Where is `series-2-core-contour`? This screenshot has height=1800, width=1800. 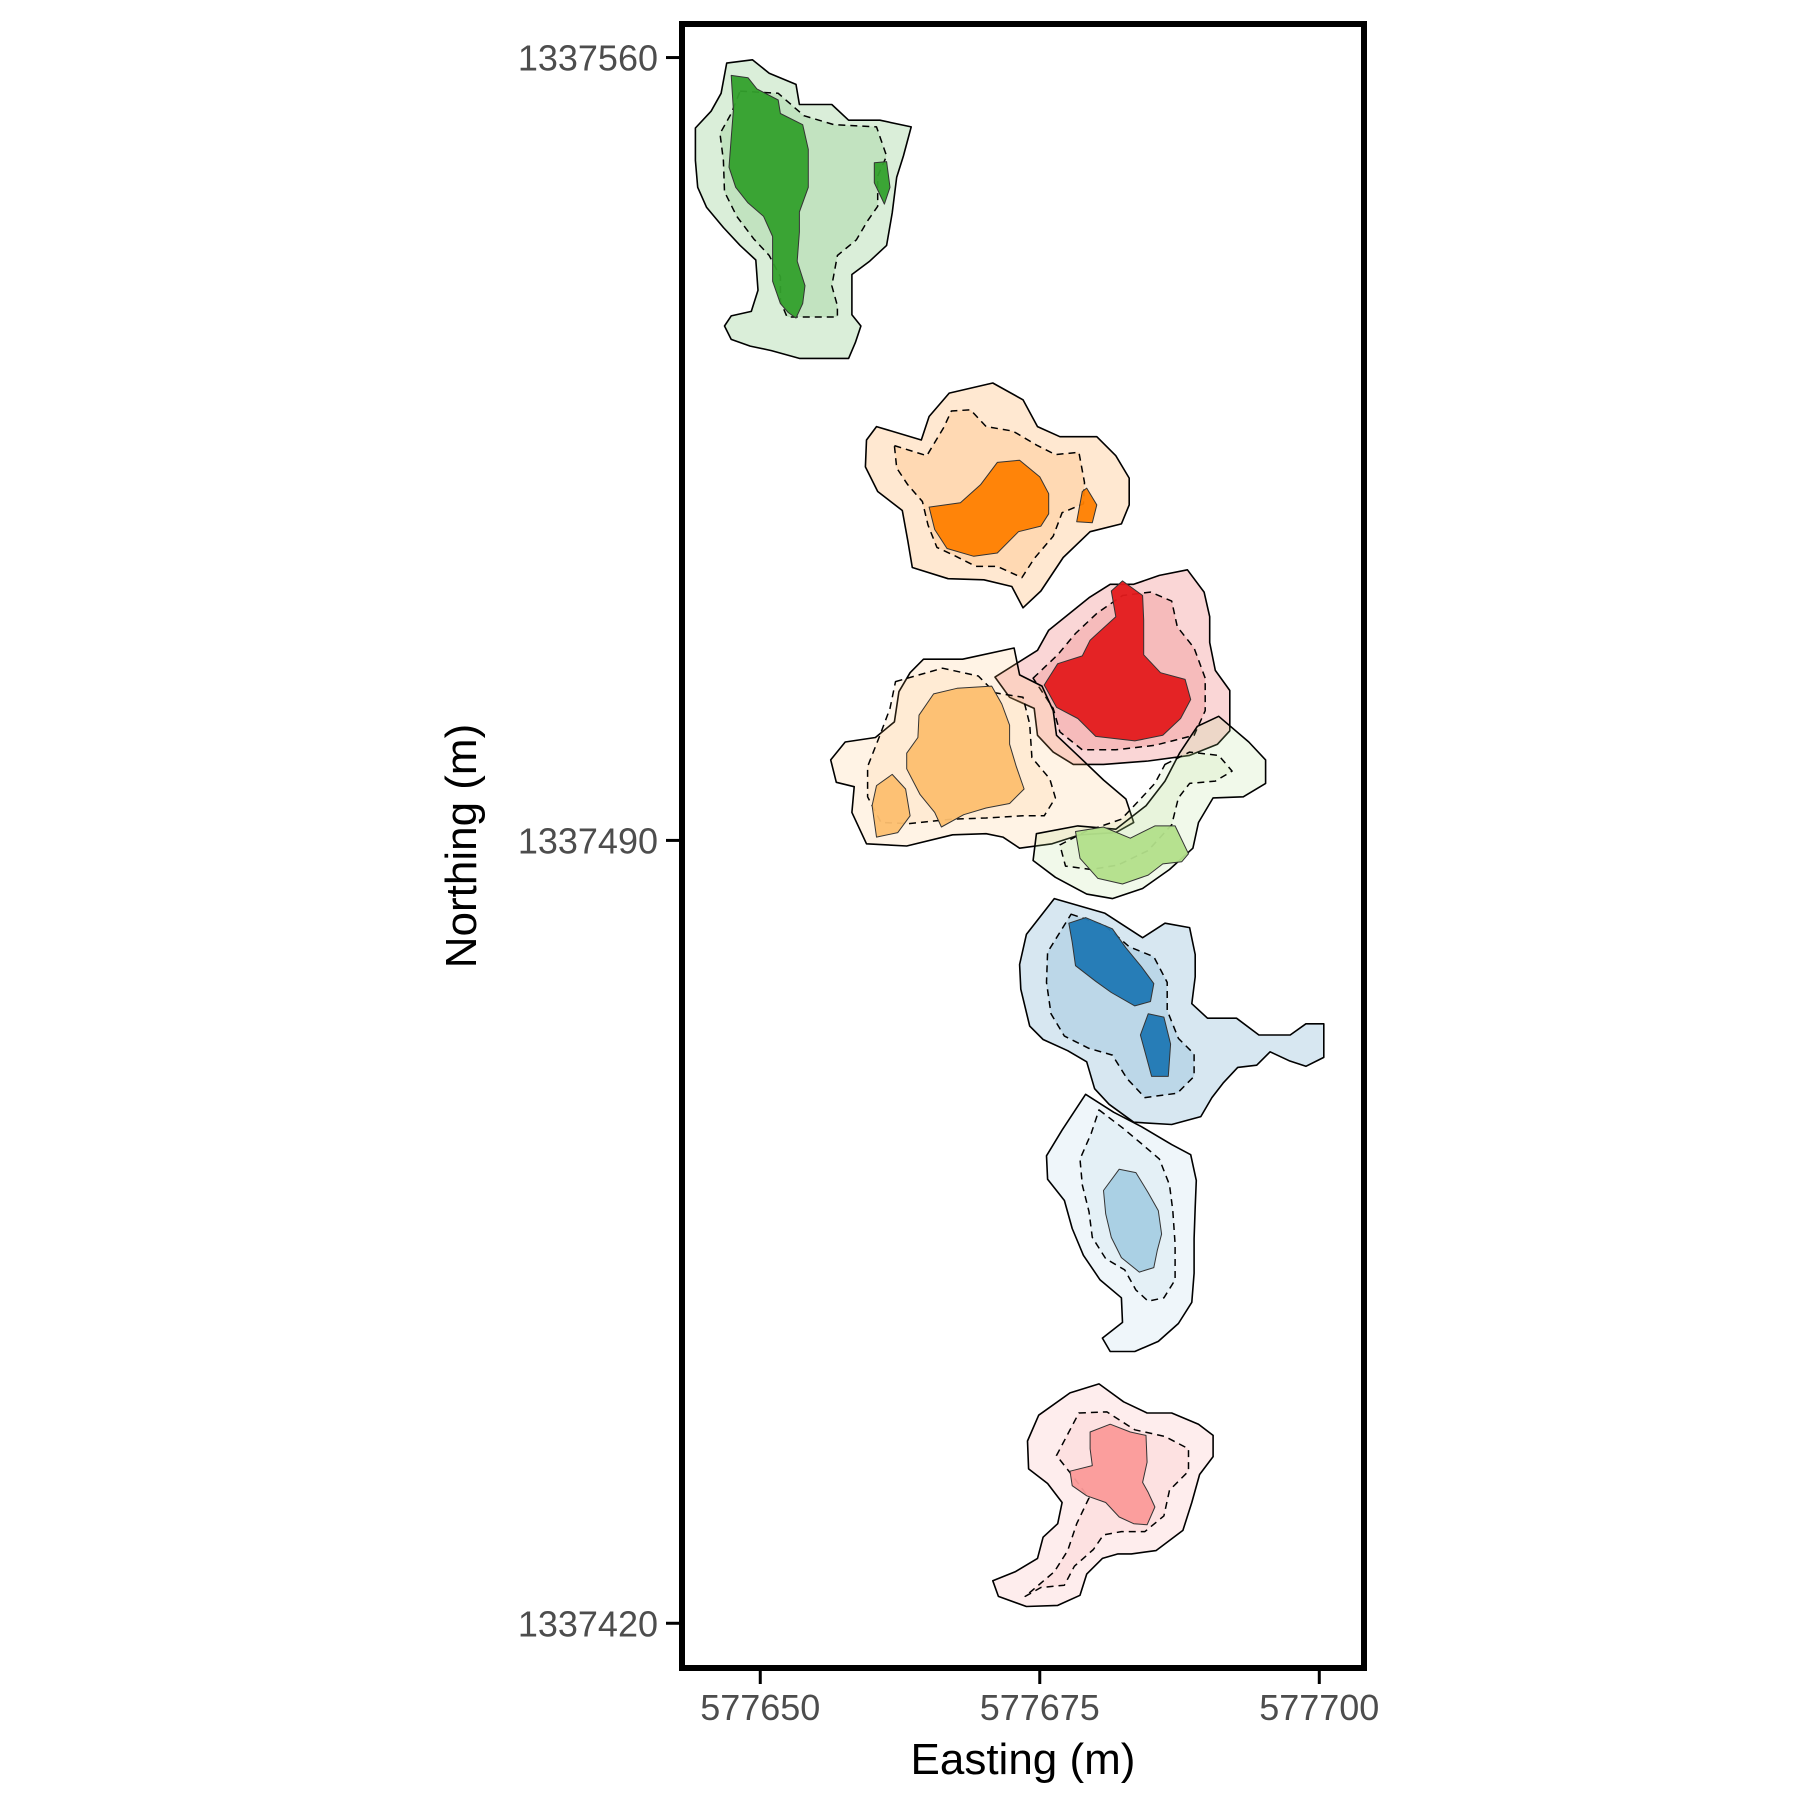 series-2-core-contour is located at coordinates (1117, 661).